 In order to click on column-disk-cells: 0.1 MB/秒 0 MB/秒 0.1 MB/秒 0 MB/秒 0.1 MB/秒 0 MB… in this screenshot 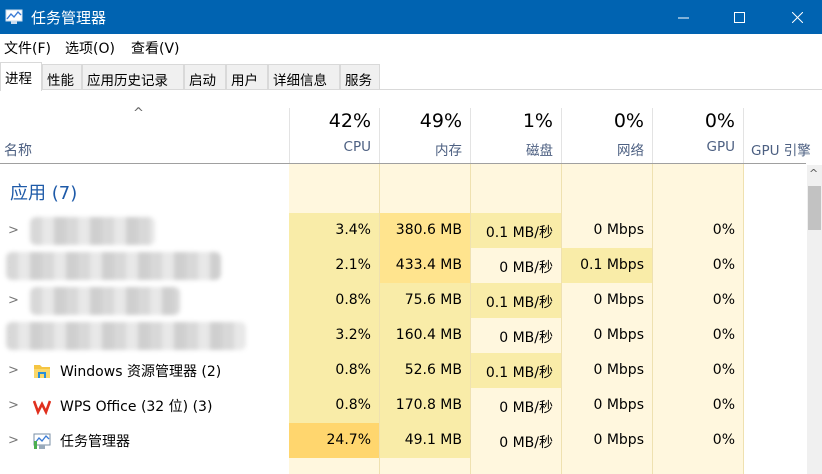, I will do `click(516, 319)`.